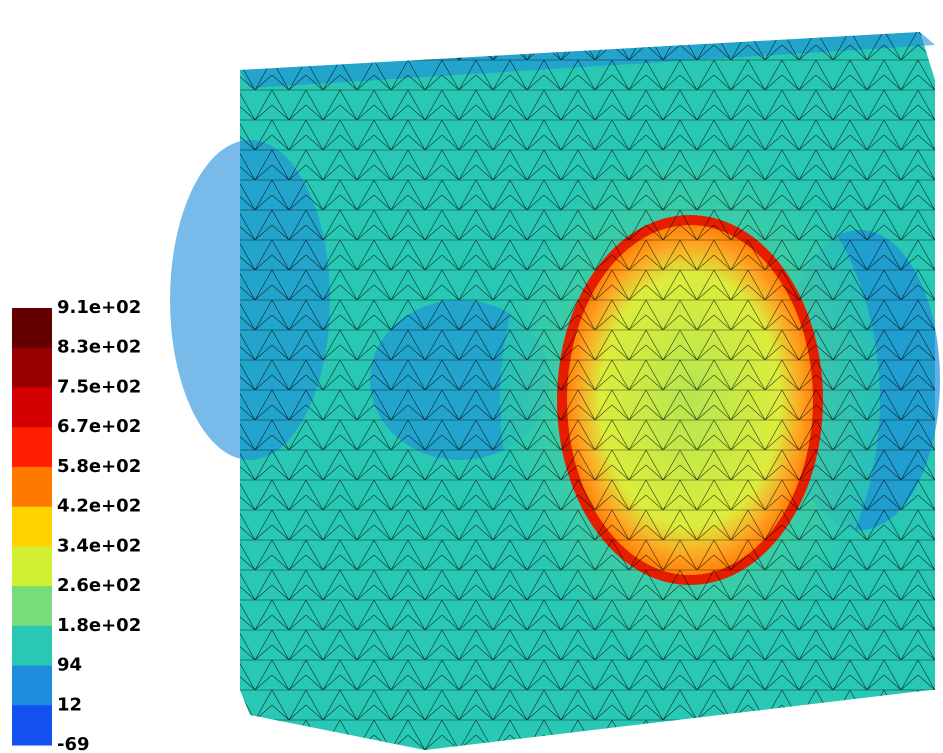 Image resolution: width=943 pixels, height=753 pixels. Describe the element at coordinates (73, 743) in the screenshot. I see `colorbar-label: -69` at that location.